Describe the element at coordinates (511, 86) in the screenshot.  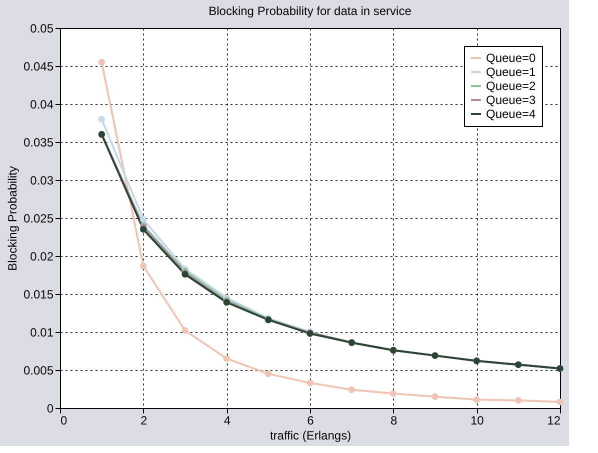
I see `legend-label: Queue=2` at that location.